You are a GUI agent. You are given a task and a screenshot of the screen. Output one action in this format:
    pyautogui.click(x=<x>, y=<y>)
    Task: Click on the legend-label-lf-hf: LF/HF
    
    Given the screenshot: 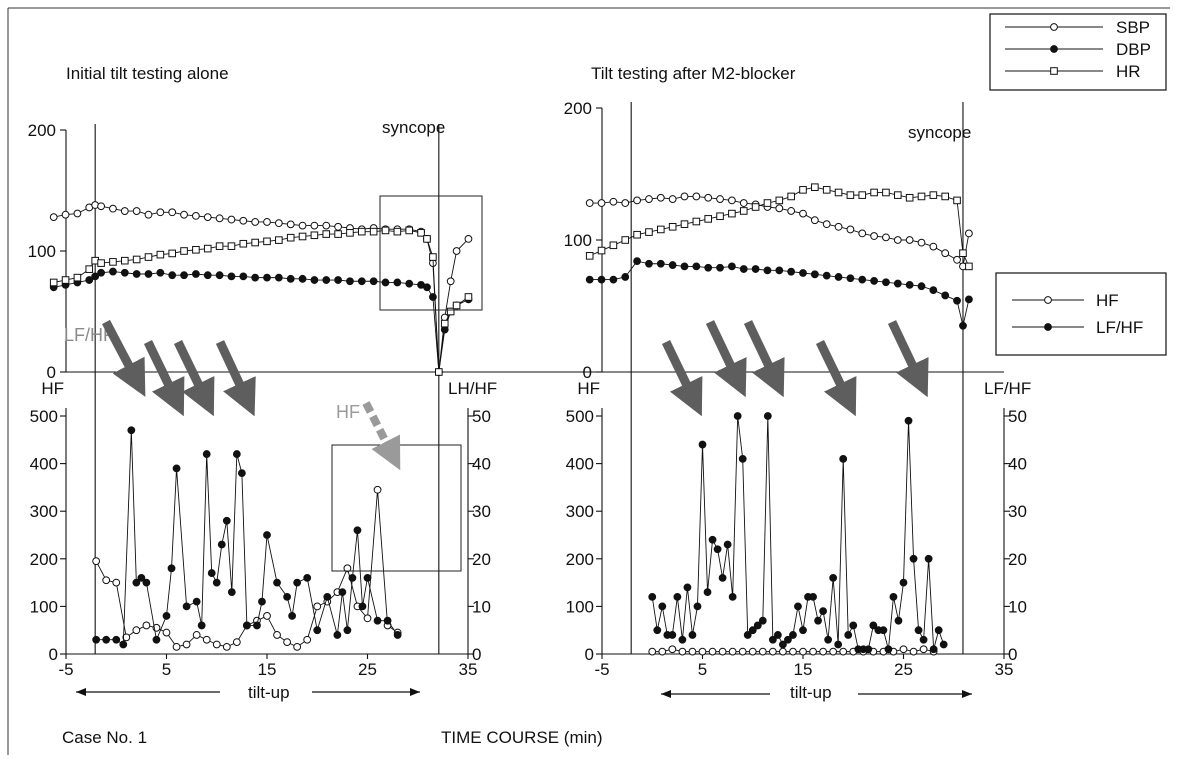 What is the action you would take?
    pyautogui.click(x=1119, y=327)
    